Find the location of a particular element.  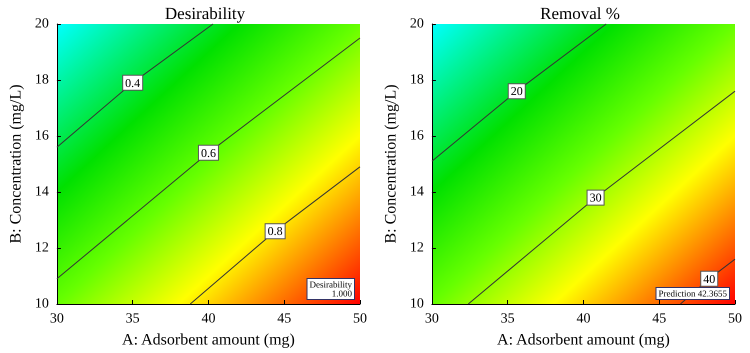

series-label: 0.6 is located at coordinates (208, 153).